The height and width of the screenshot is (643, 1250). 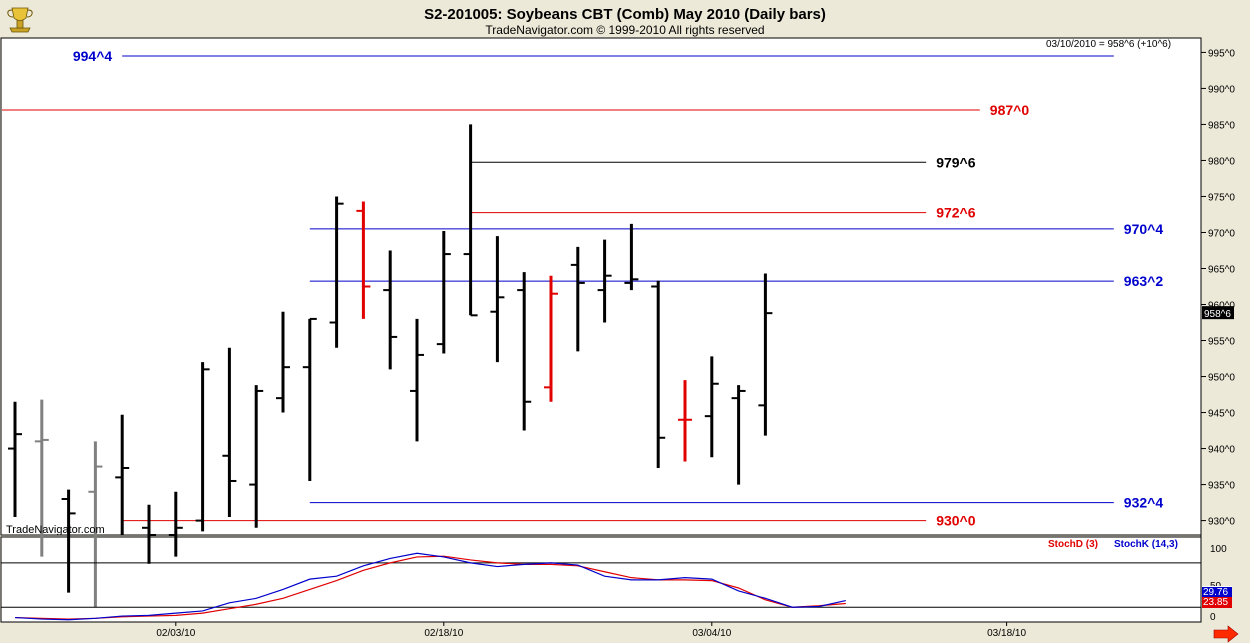 What do you see at coordinates (1221, 486) in the screenshot?
I see `price-tick-label: 935^0` at bounding box center [1221, 486].